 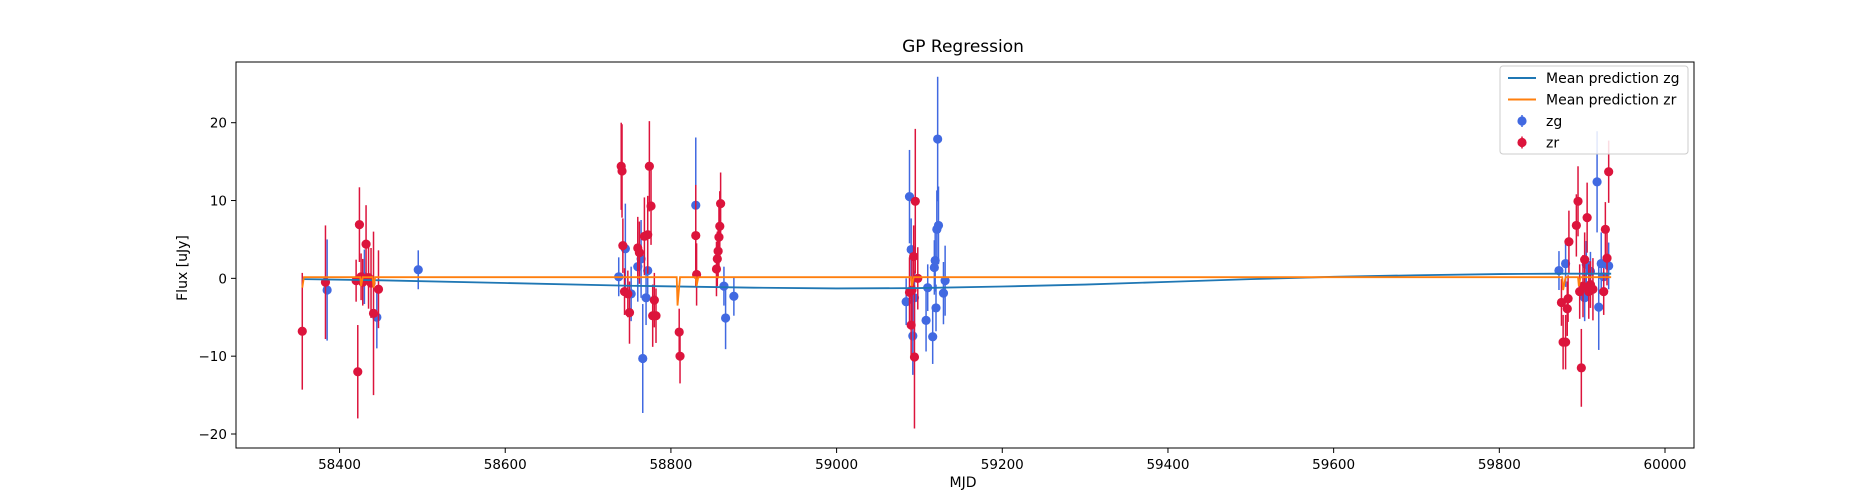 What do you see at coordinates (213, 357) in the screenshot?
I see `y-tick-label: −10` at bounding box center [213, 357].